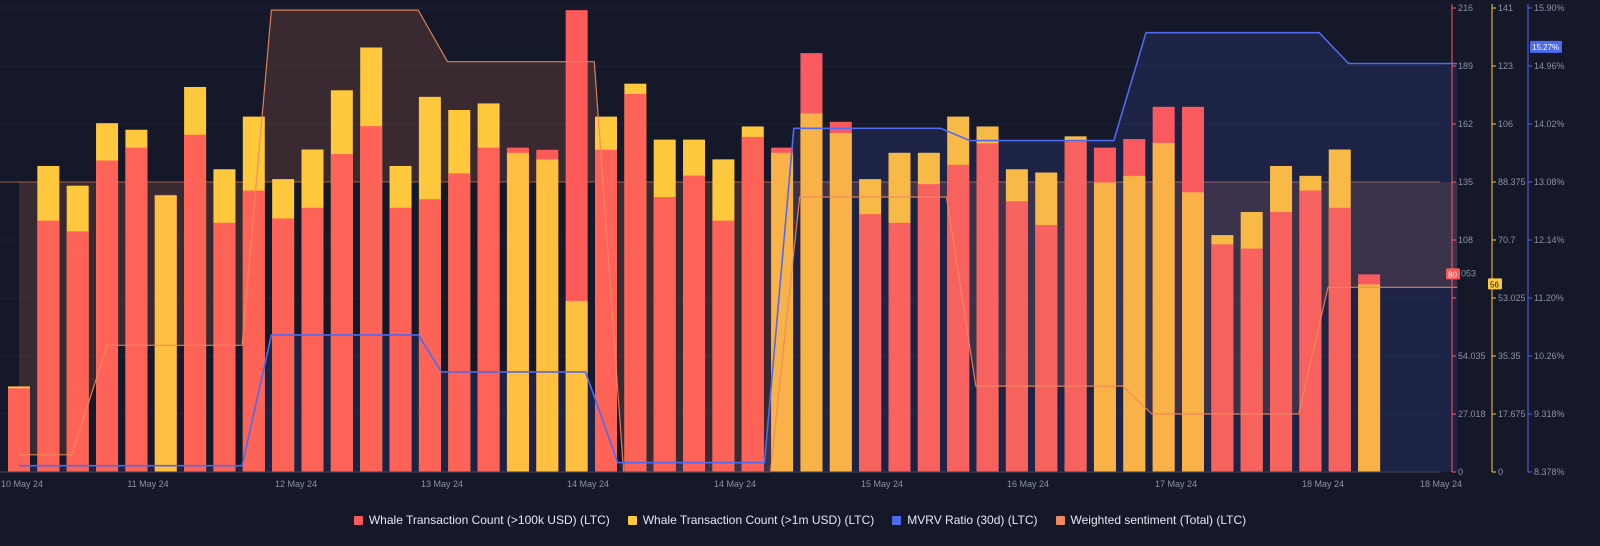  What do you see at coordinates (1472, 356) in the screenshot?
I see `red-tick-label: 54.035` at bounding box center [1472, 356].